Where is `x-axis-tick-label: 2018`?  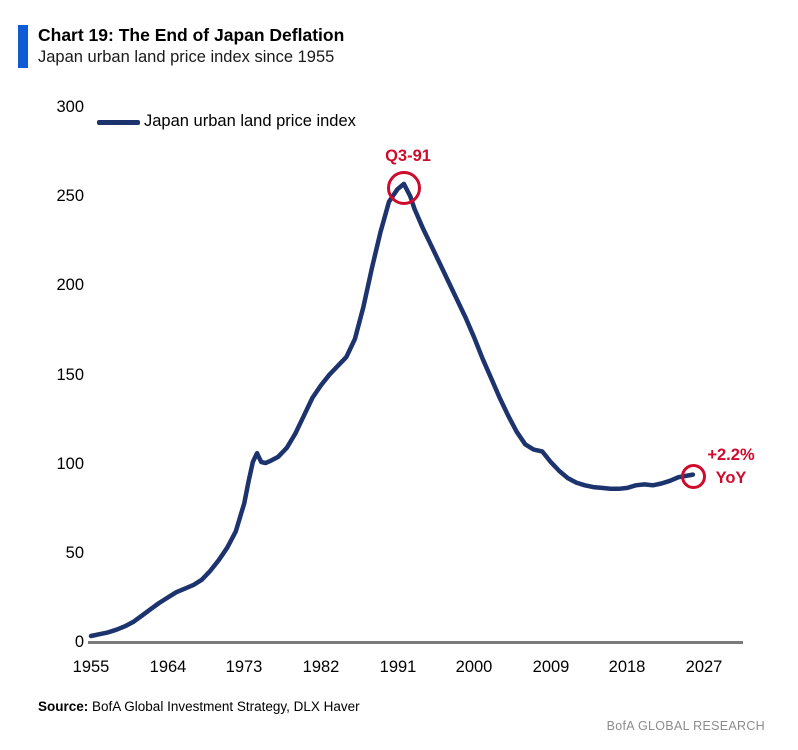
x-axis-tick-label: 2018 is located at coordinates (627, 667).